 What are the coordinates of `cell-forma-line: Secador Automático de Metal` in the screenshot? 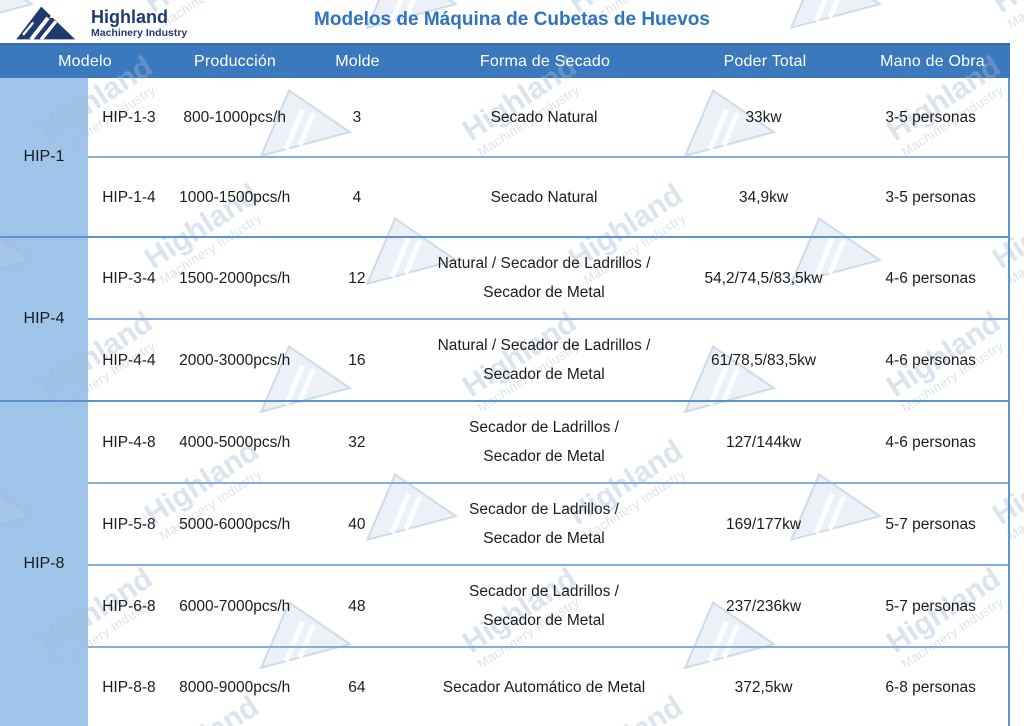 It's located at (544, 687).